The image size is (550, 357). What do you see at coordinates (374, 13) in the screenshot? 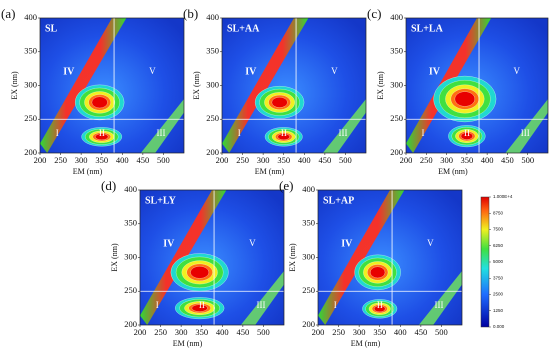
I see `panel-label: (c)` at bounding box center [374, 13].